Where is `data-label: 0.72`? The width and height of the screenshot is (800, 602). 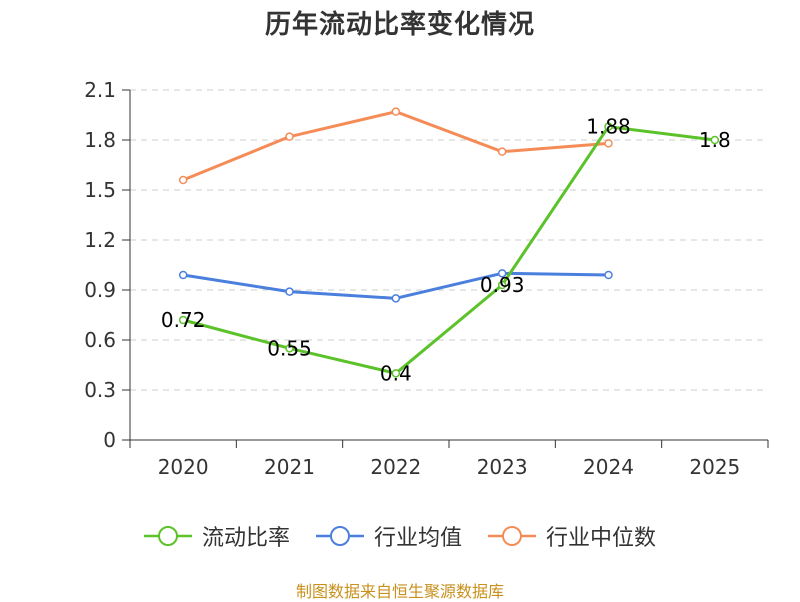 data-label: 0.72 is located at coordinates (183, 320).